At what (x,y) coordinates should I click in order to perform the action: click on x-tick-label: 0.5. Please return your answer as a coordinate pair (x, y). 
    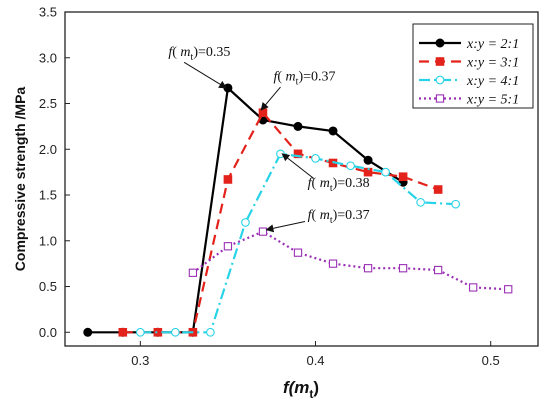
    Looking at the image, I should click on (491, 360).